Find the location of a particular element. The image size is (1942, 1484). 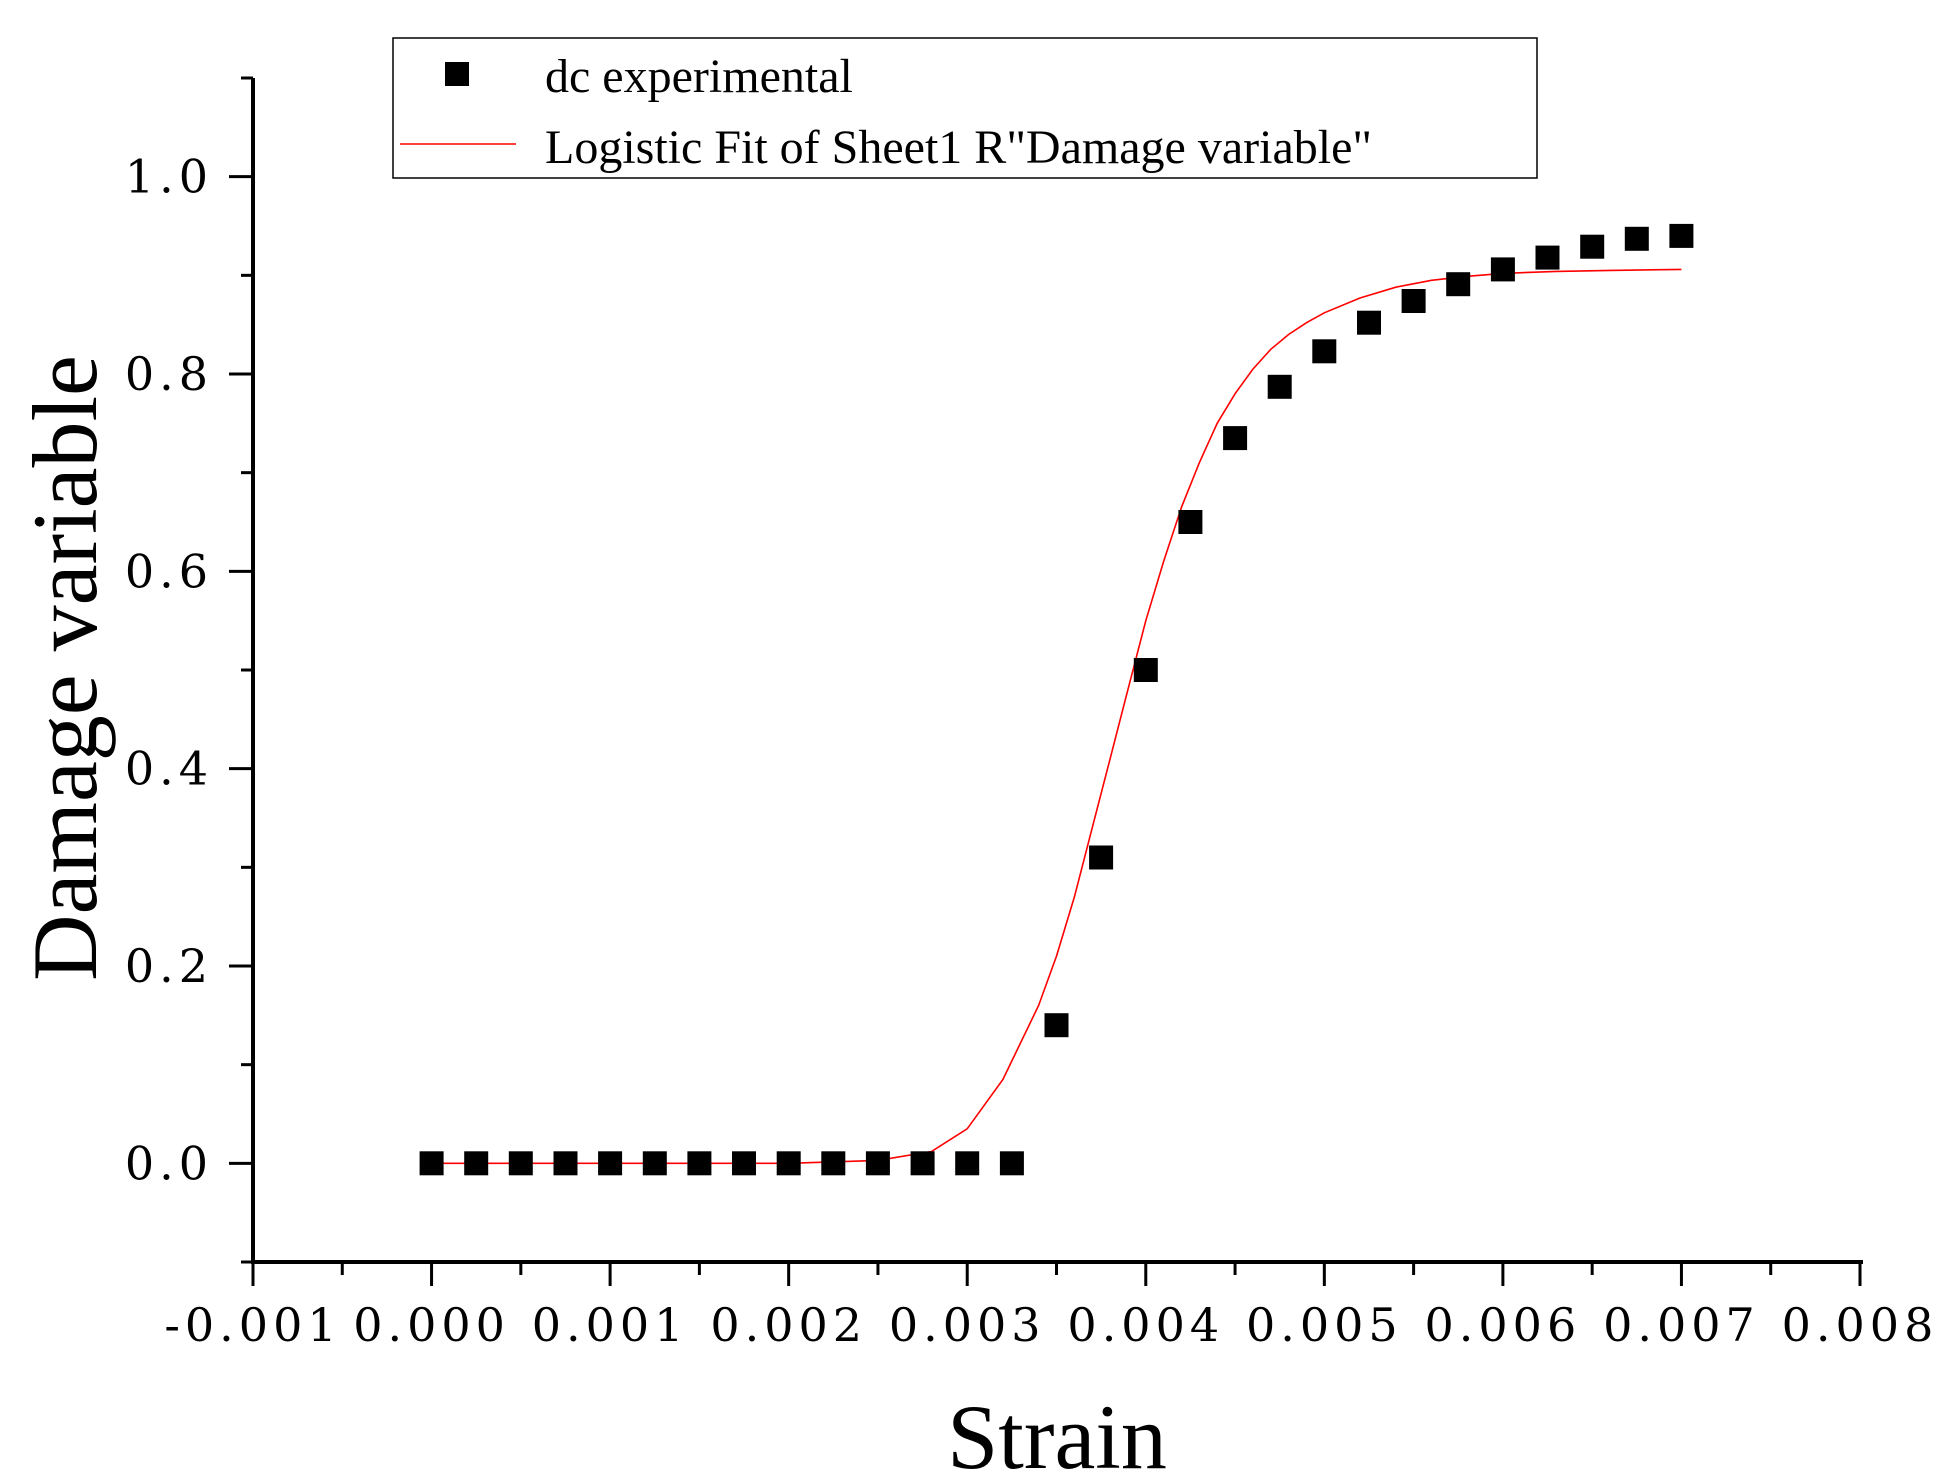

y-tick-label: 1.0 is located at coordinates (169, 177).